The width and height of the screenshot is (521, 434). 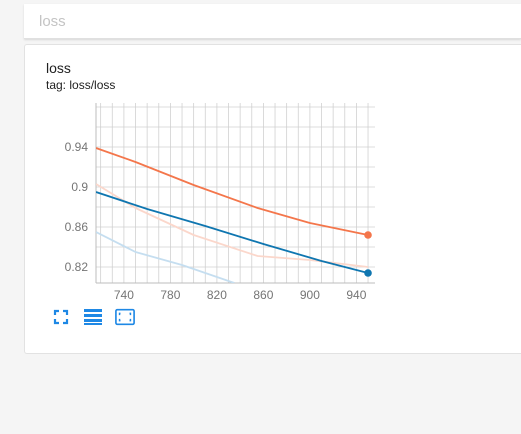 I want to click on fit-domain-icon, so click(x=125, y=317).